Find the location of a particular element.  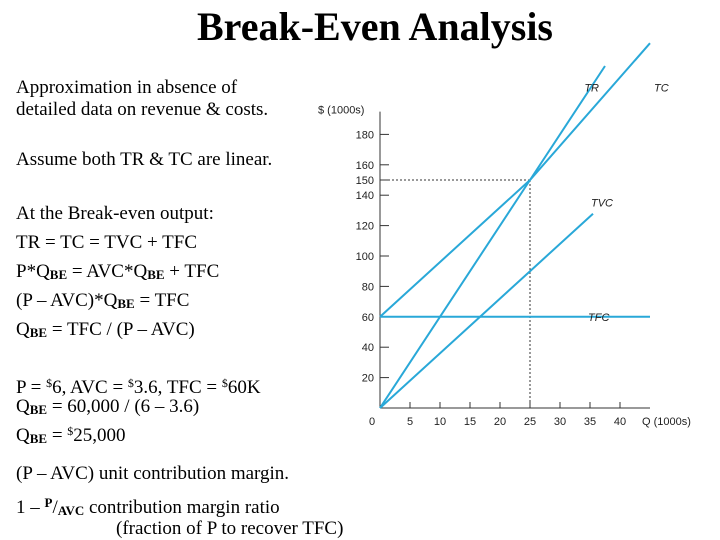

example-result: QBE = $25,000 is located at coordinates (71, 435).